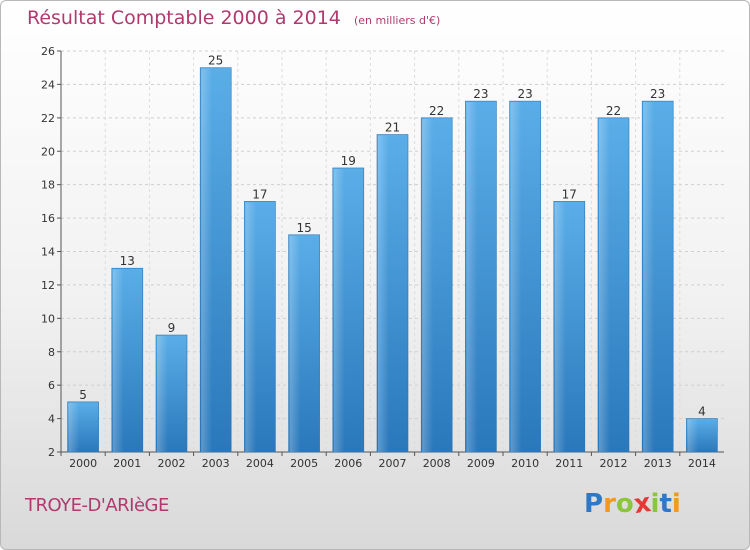 The image size is (750, 550). Describe the element at coordinates (184, 18) in the screenshot. I see `chart-title: Résultat Comptable 2000 à 2014` at that location.